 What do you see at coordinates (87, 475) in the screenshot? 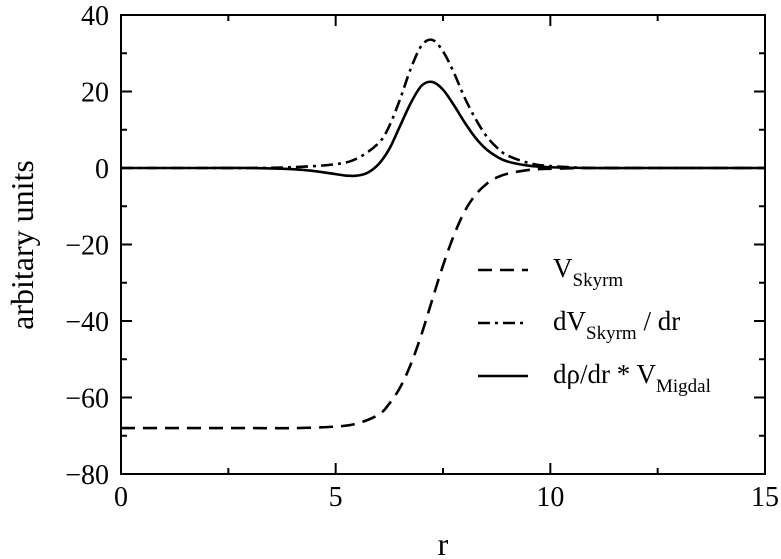
I see `y-tick-label: −80` at bounding box center [87, 475].